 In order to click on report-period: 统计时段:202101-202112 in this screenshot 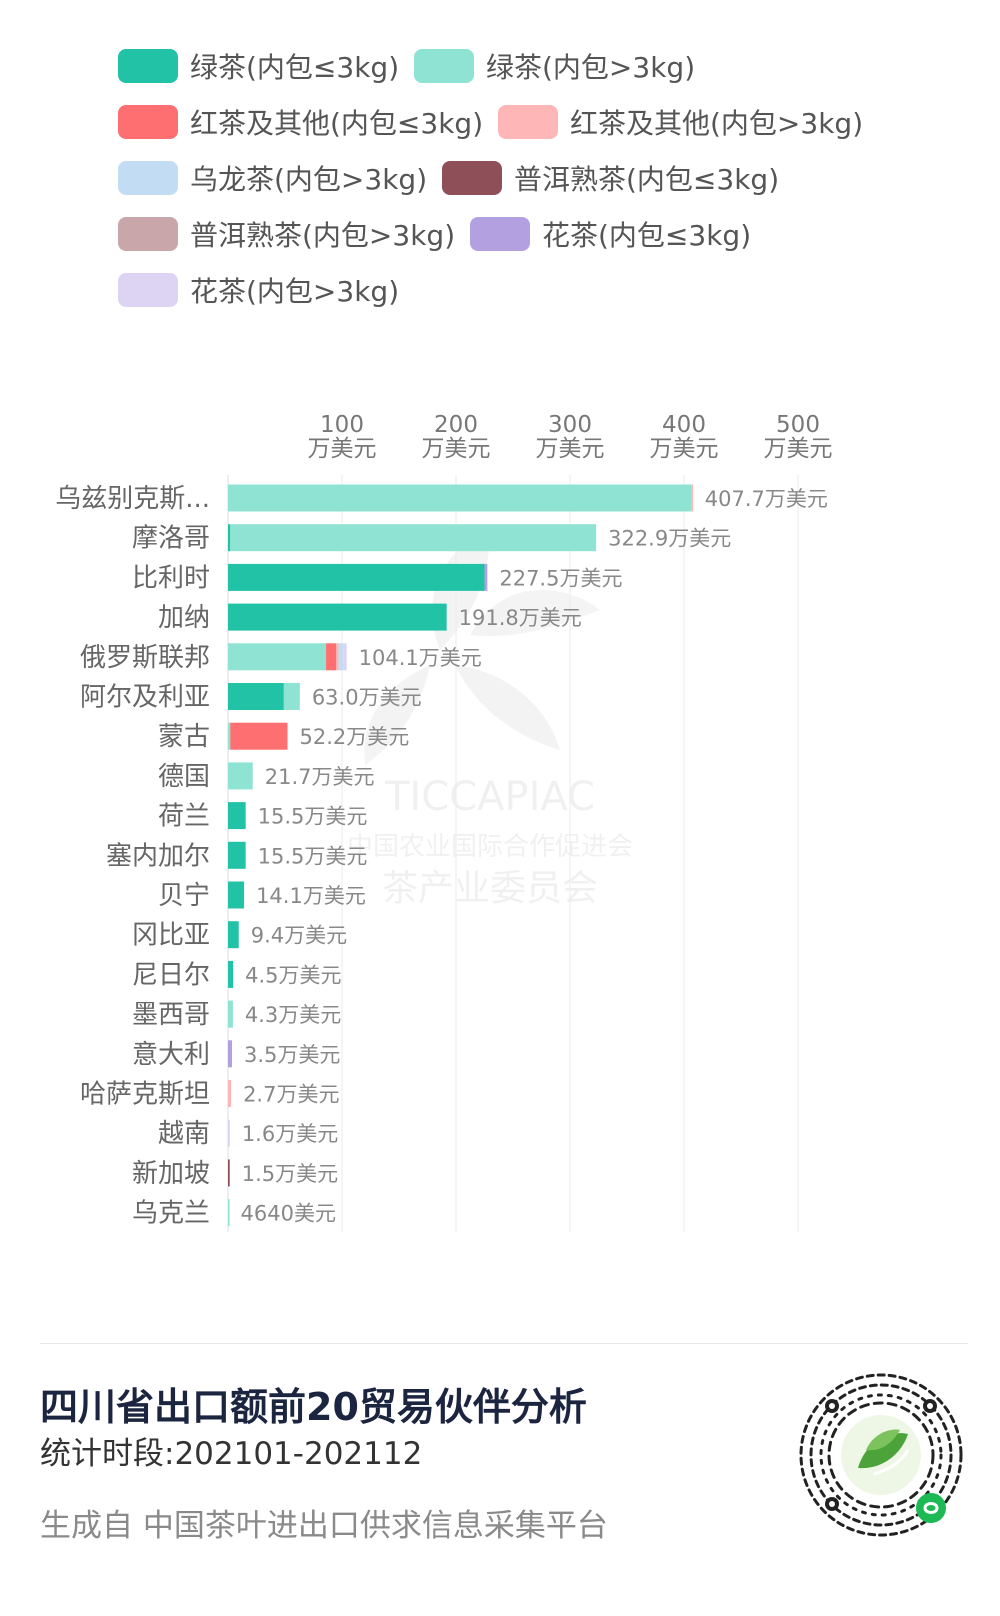, I will do `click(231, 1454)`.